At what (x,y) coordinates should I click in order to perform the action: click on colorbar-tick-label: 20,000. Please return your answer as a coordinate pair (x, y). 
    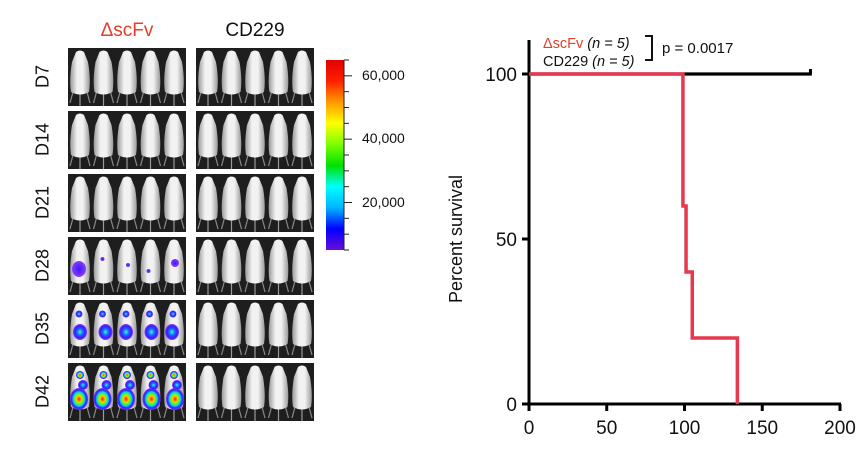
    Looking at the image, I should click on (383, 201).